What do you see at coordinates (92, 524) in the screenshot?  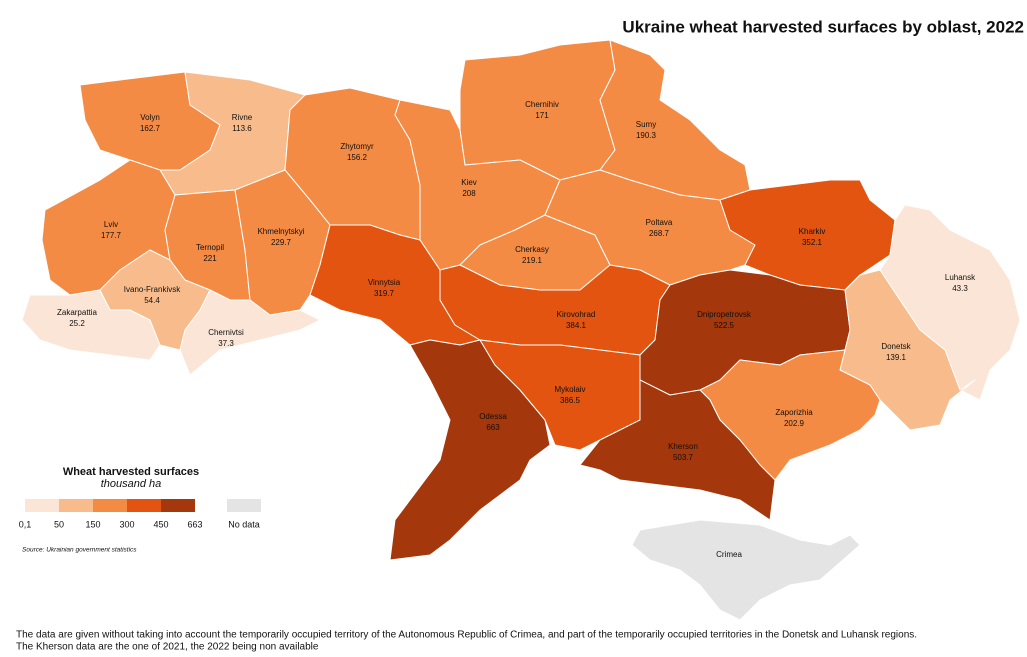 I see `legend-break-label: 150` at bounding box center [92, 524].